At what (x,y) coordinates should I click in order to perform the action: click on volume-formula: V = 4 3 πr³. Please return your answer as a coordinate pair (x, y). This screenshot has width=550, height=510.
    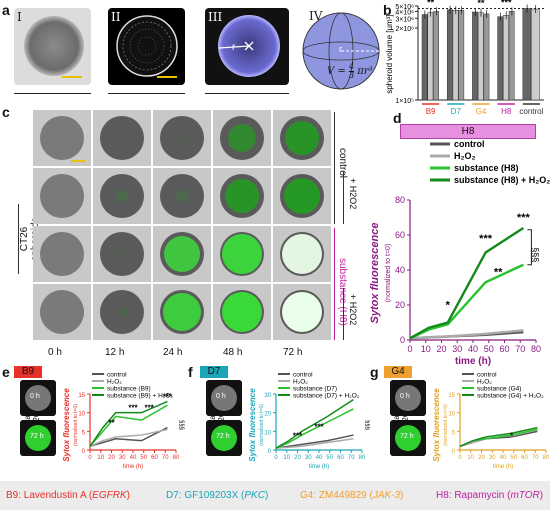
    Looking at the image, I should click on (350, 71).